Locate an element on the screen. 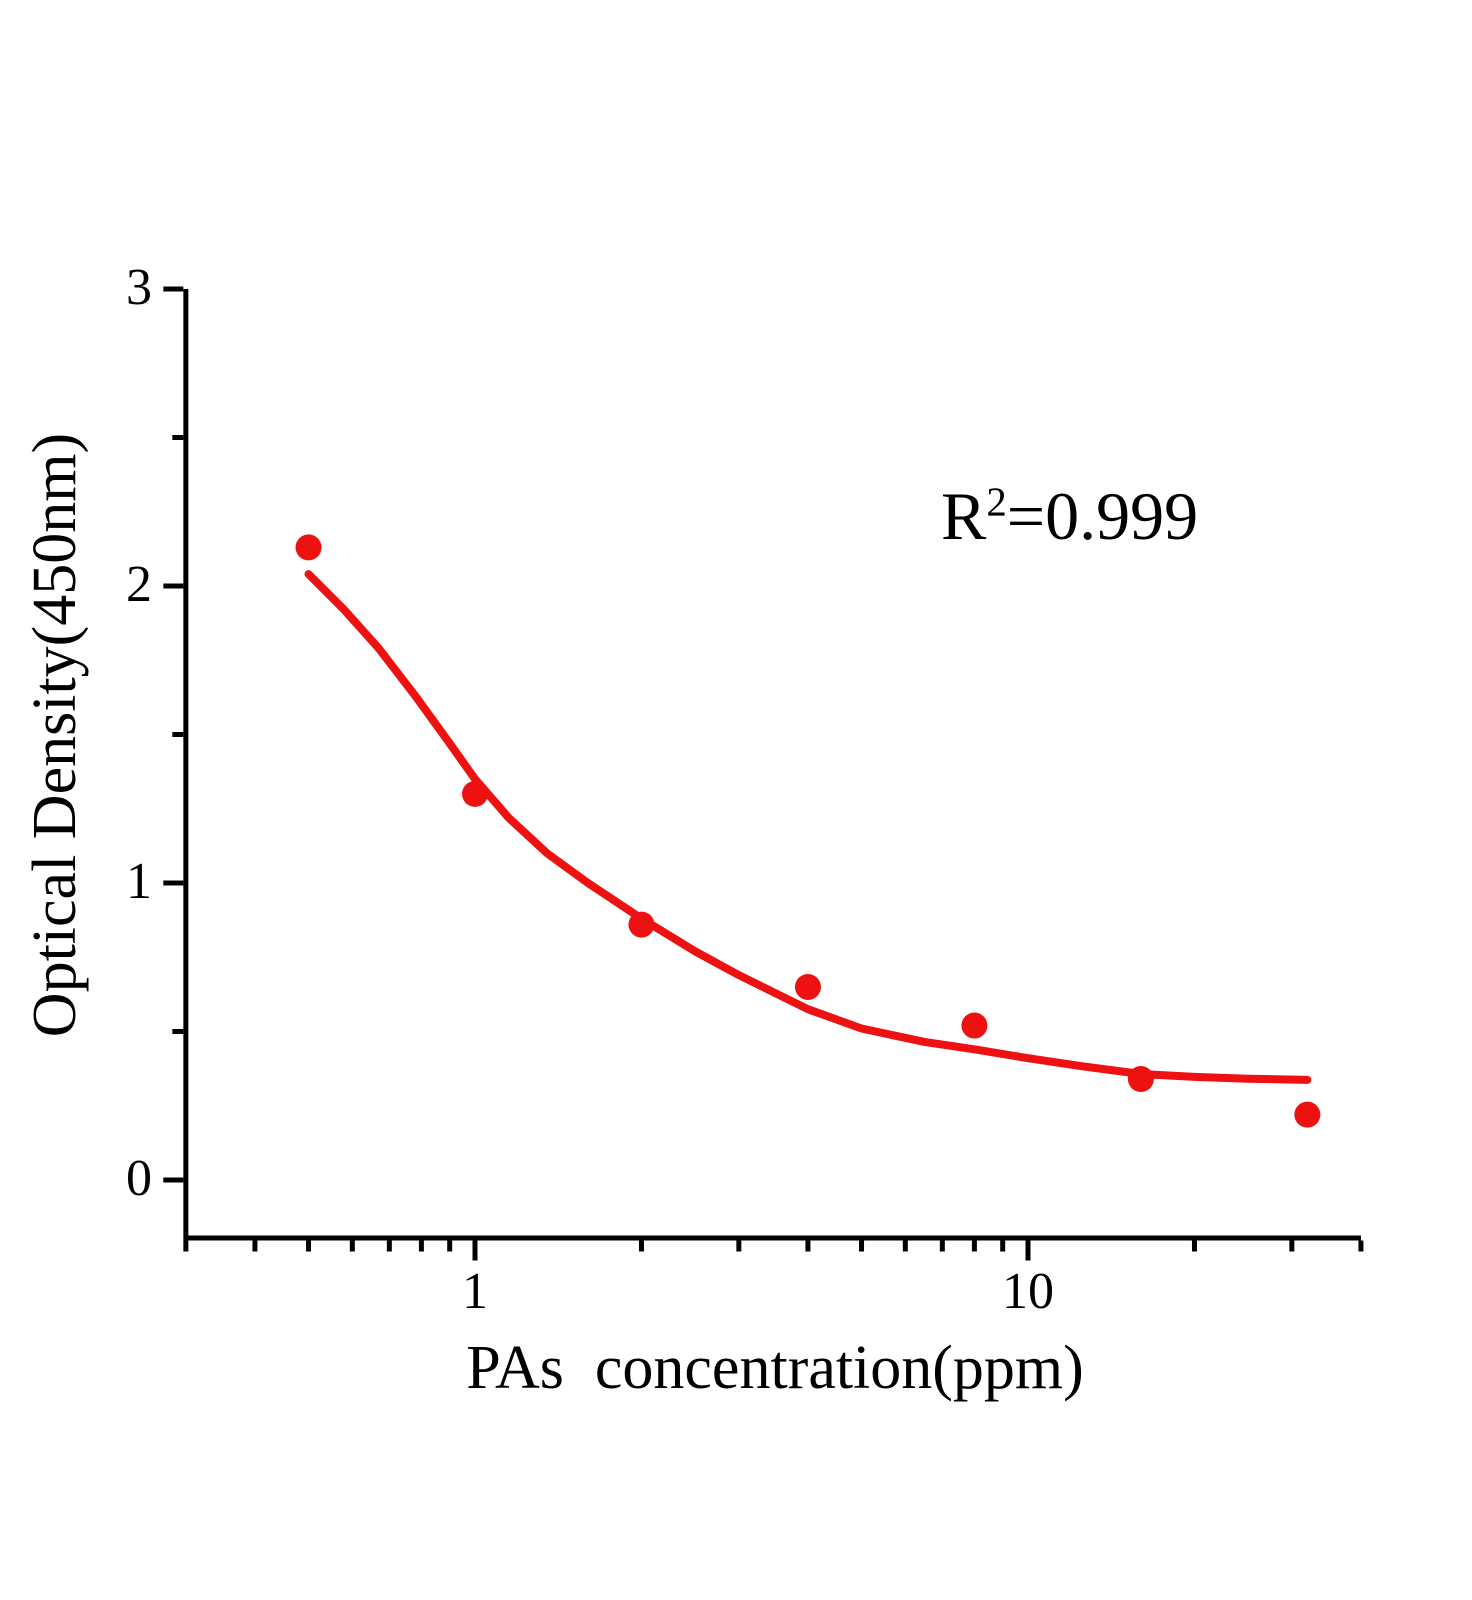  r-squared-base: R is located at coordinates (964, 516).